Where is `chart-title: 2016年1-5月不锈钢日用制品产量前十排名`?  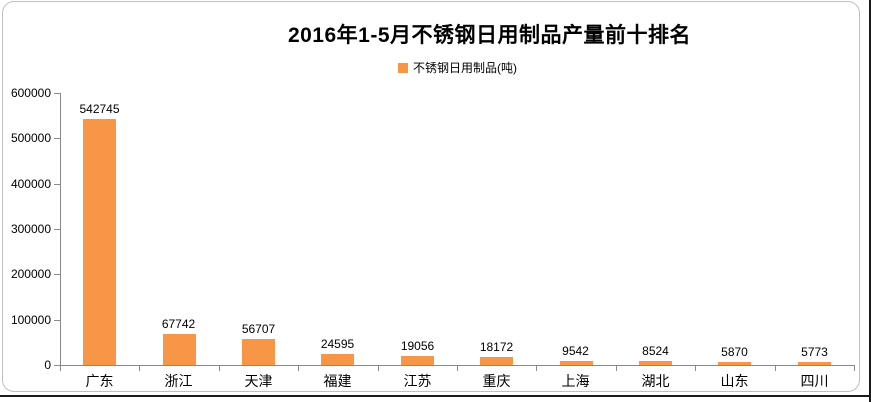
chart-title: 2016年1-5月不锈钢日用制品产量前十排名 is located at coordinates (489, 35).